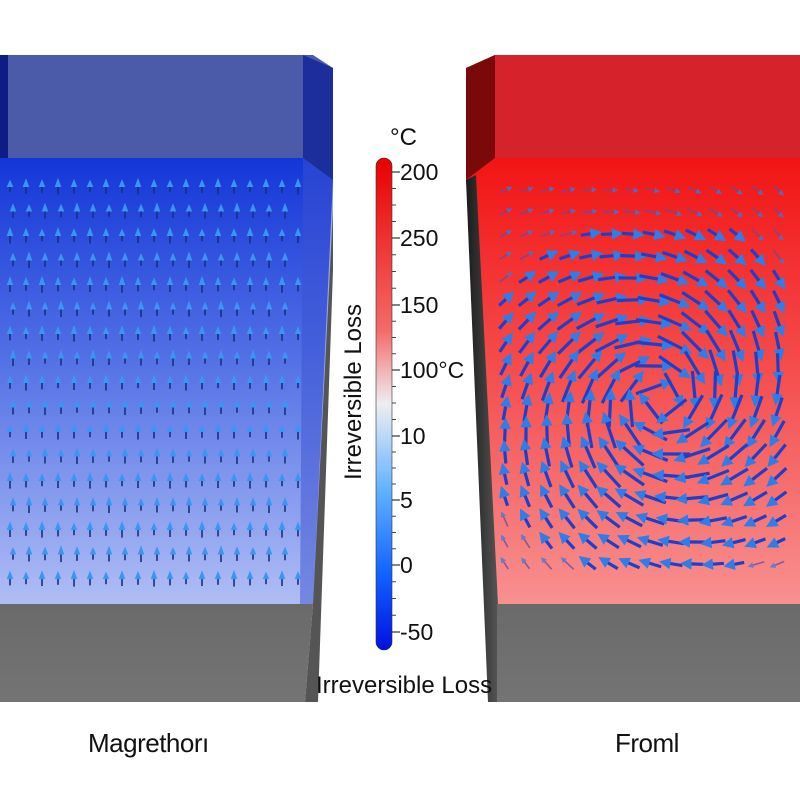  Describe the element at coordinates (396, 402) in the screenshot. I see `color-scale-ticks` at that location.